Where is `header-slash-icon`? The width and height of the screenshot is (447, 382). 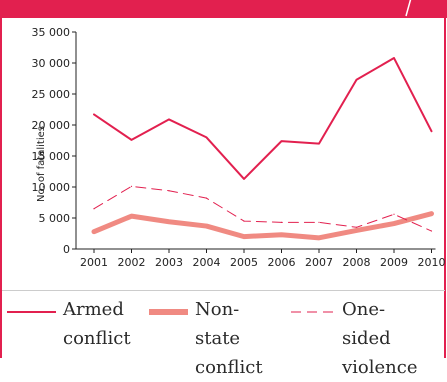 header-slash-icon is located at coordinates (408, 8).